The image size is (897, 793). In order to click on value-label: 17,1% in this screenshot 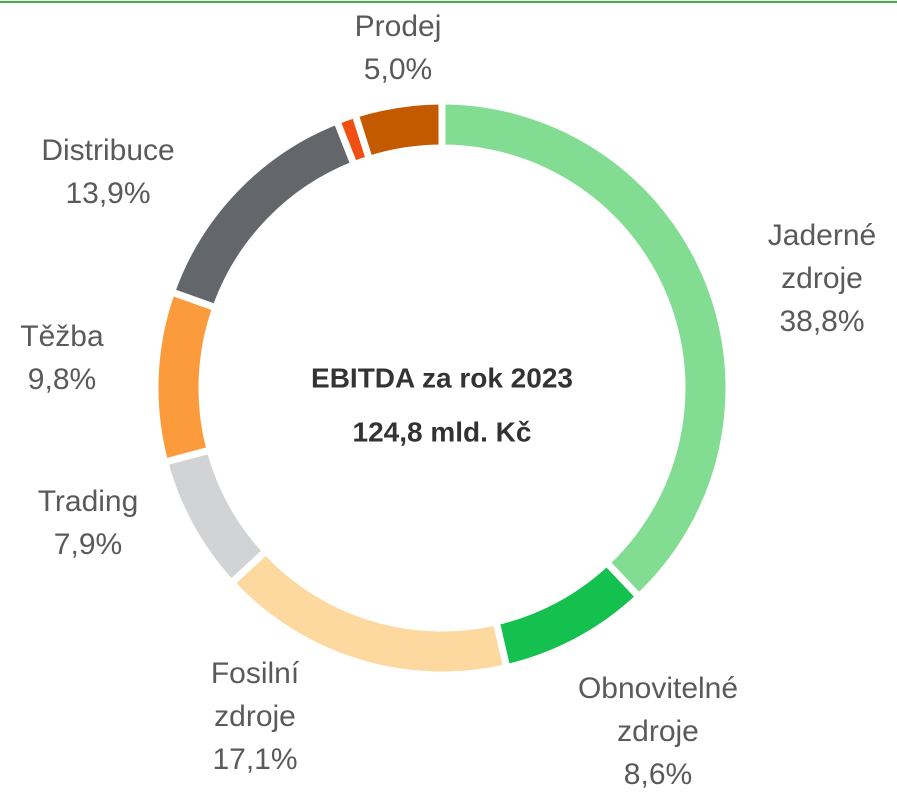, I will do `click(254, 759)`.